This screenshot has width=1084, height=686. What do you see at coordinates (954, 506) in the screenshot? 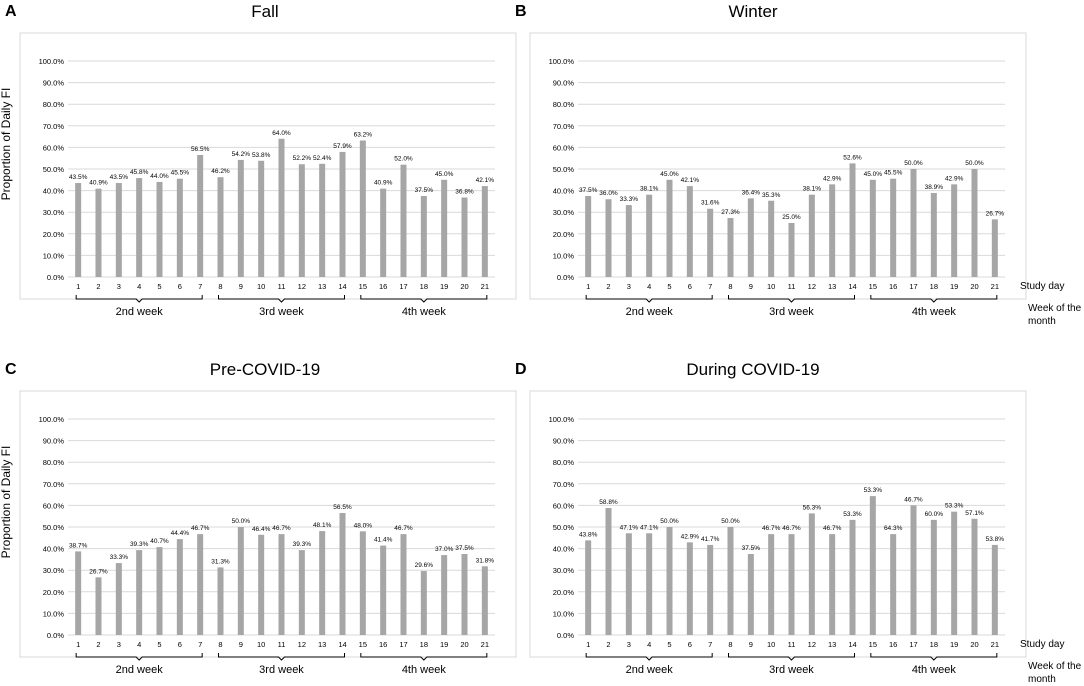
I see `data-label: 53.3%` at bounding box center [954, 506].